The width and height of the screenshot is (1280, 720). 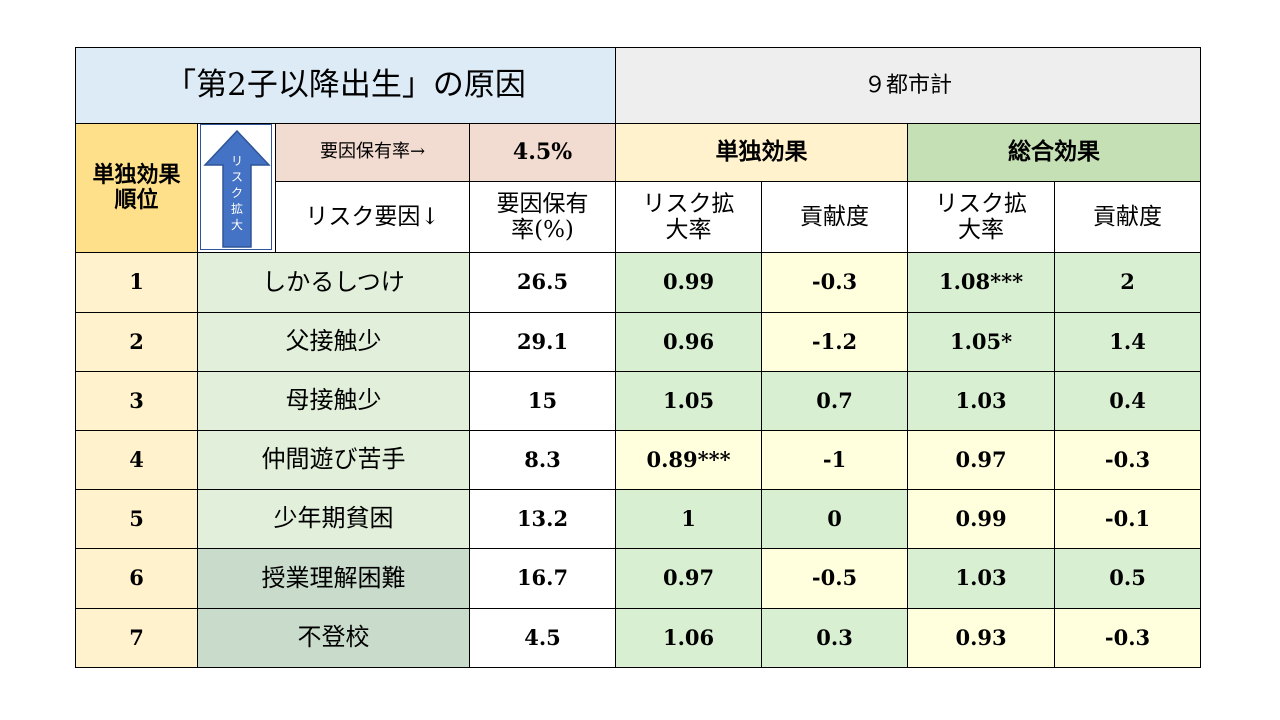 What do you see at coordinates (981, 638) in the screenshot?
I see `total-ratio-cell: 0.93` at bounding box center [981, 638].